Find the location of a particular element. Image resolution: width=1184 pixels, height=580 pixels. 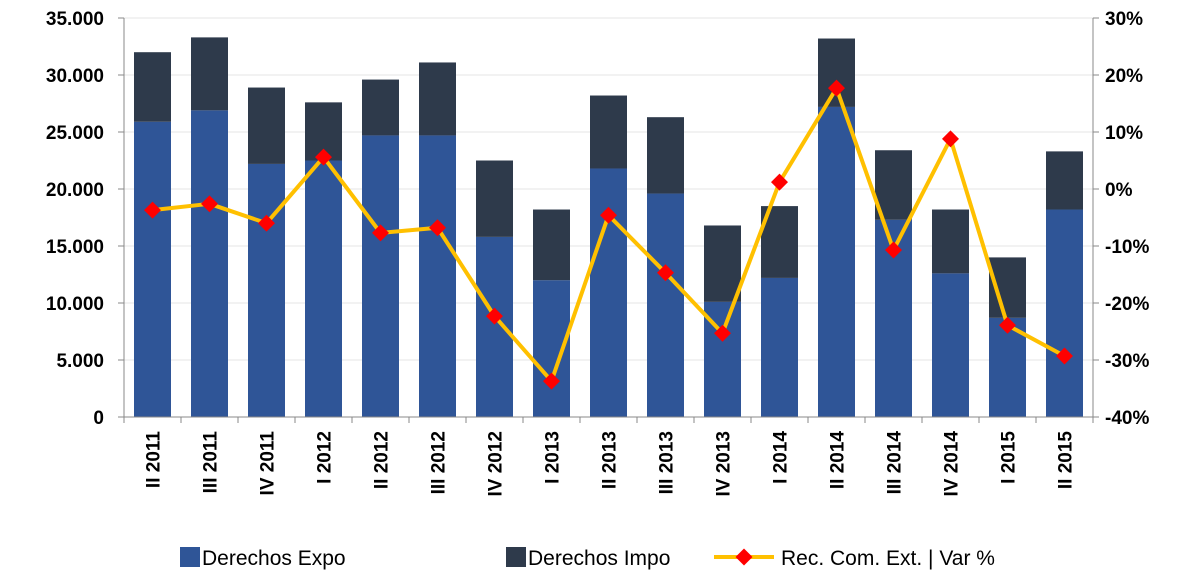

y2-tick-label: -20% is located at coordinates (1127, 304).